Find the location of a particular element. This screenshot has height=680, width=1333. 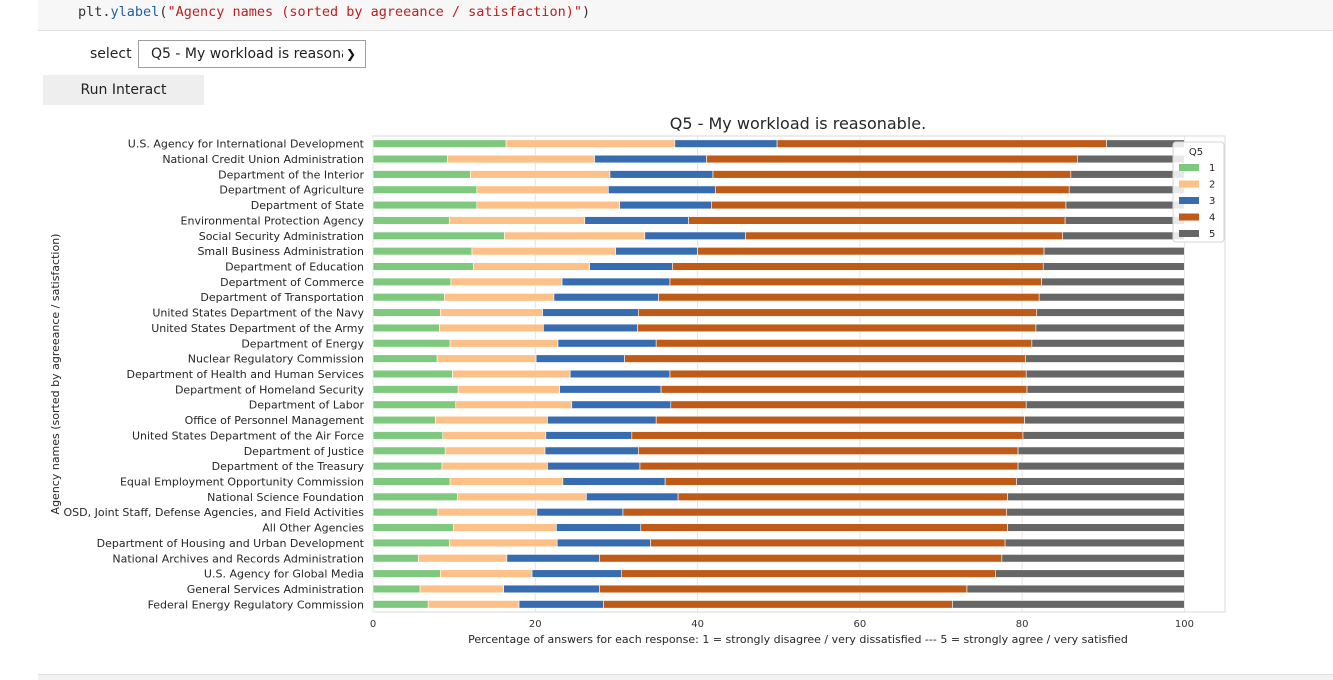

legend-label: 5 is located at coordinates (1212, 234).